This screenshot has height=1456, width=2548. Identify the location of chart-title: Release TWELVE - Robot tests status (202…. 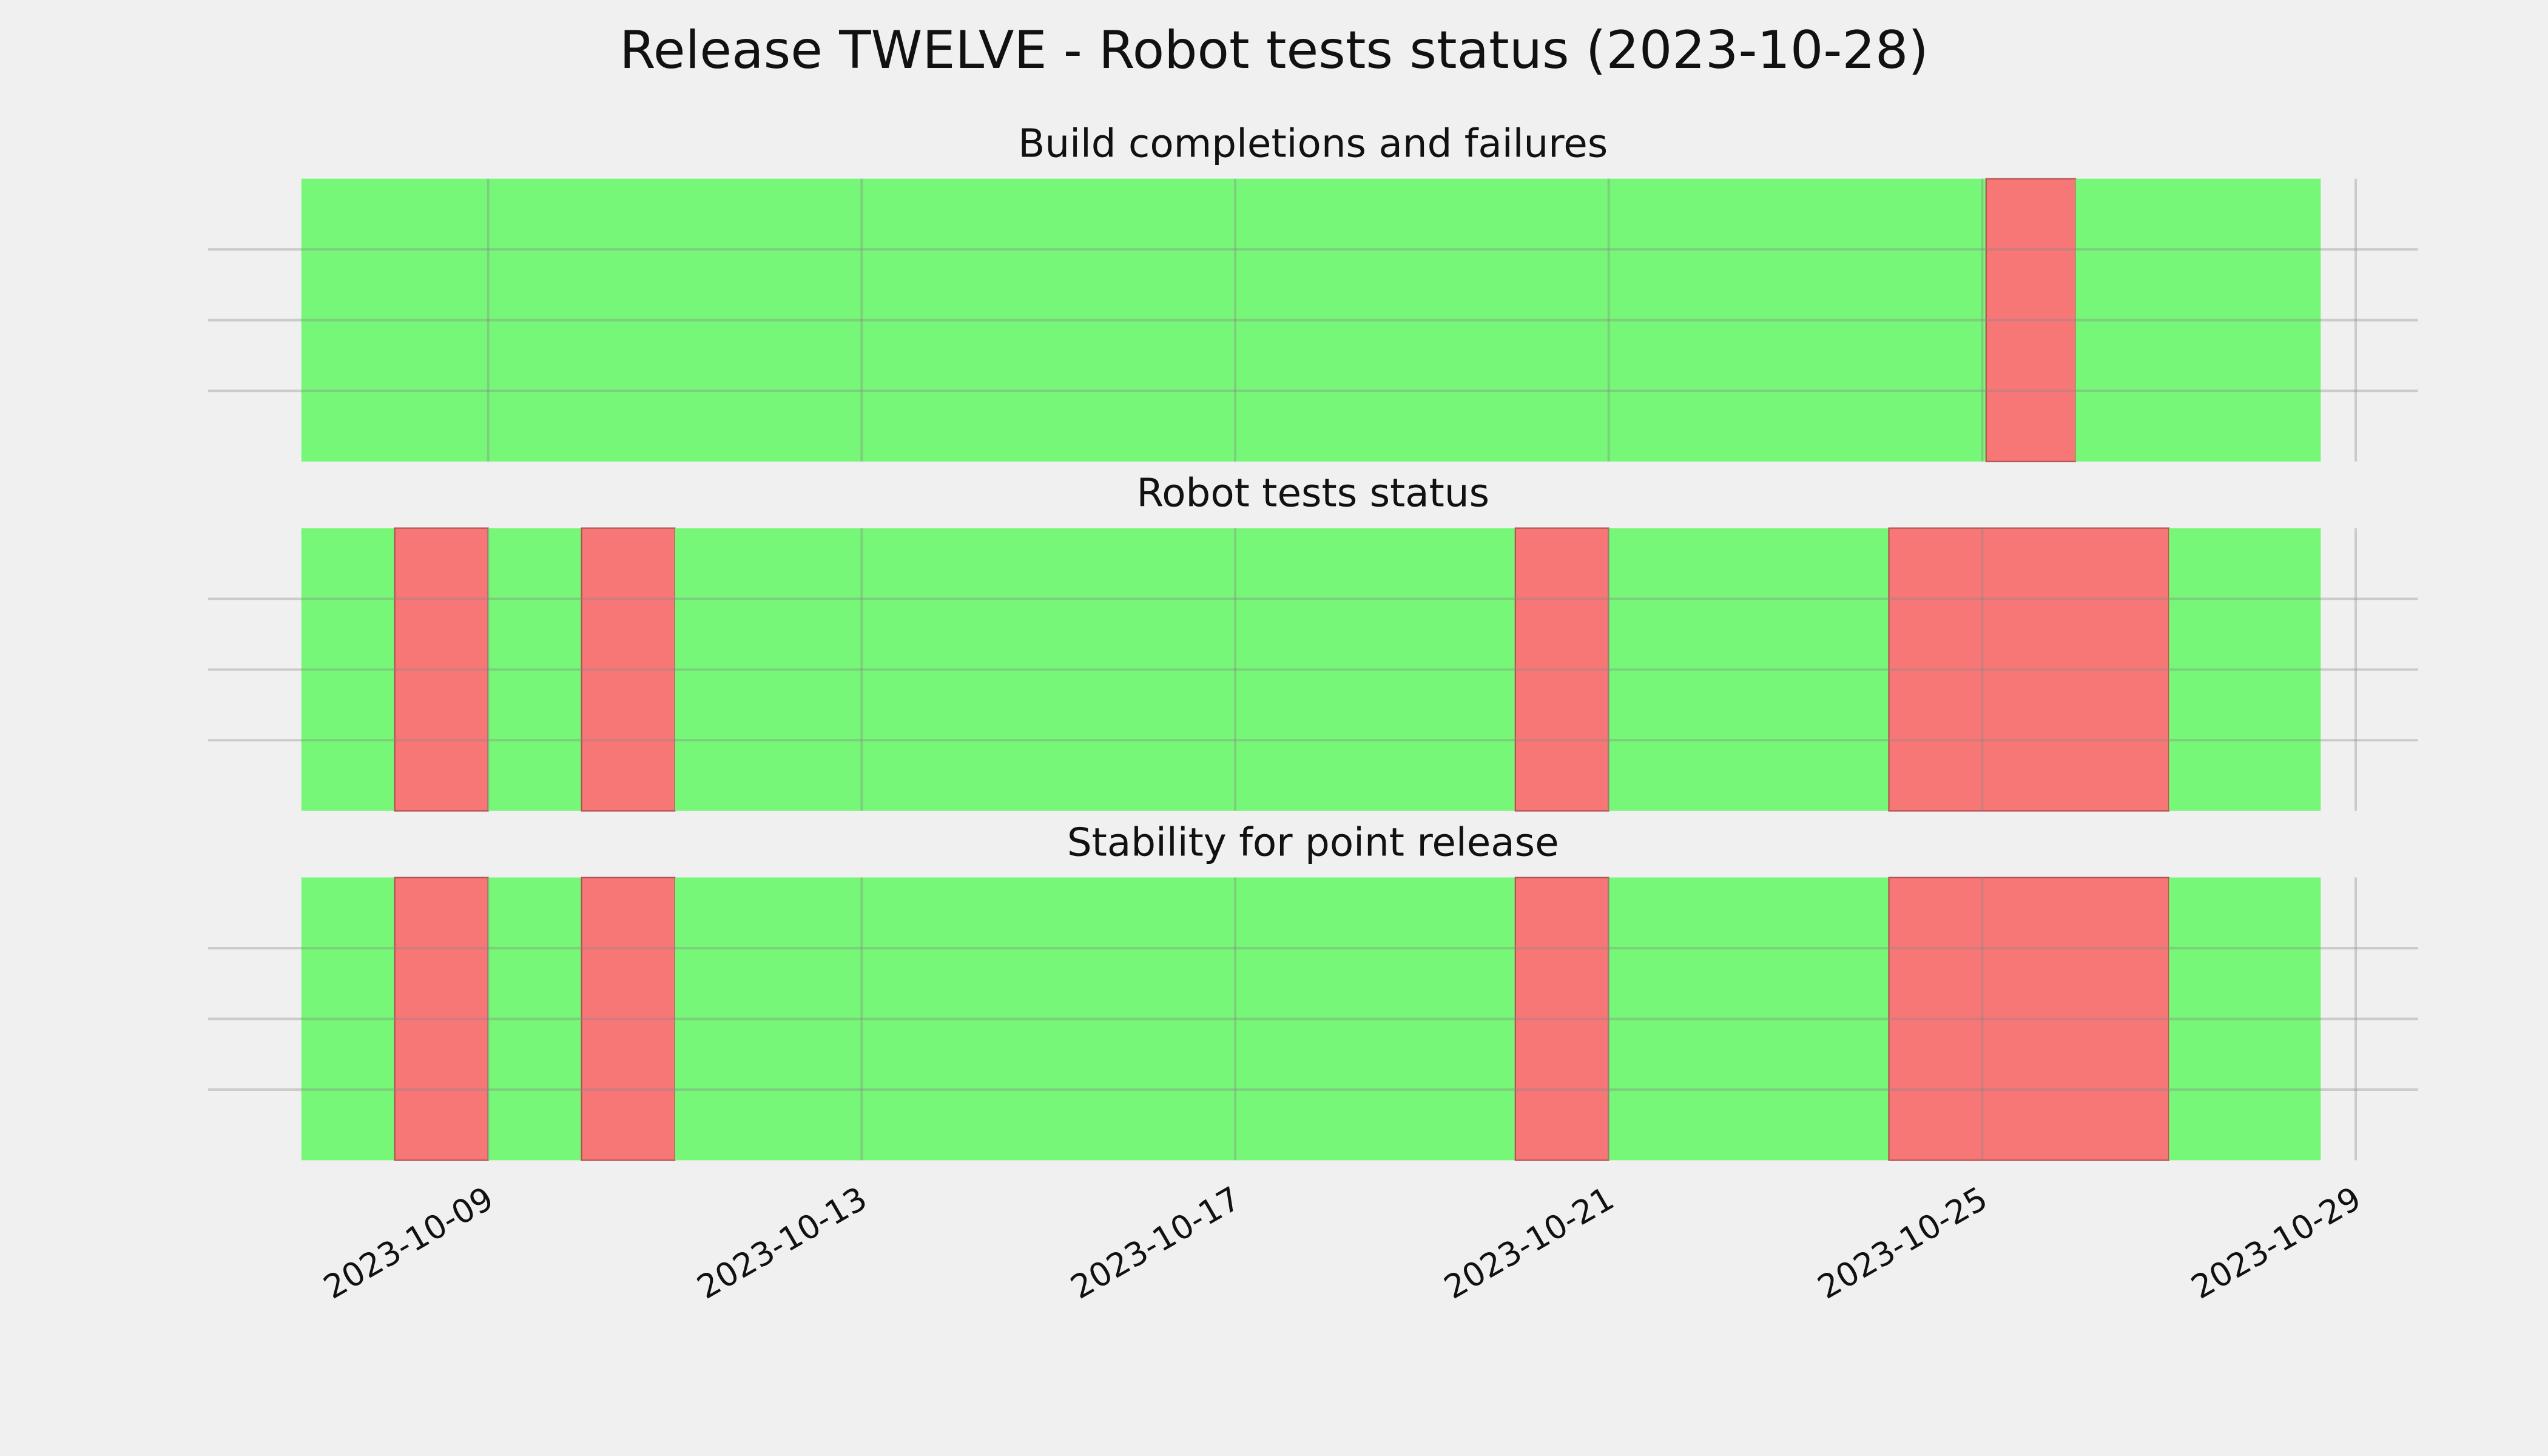
(1274, 50).